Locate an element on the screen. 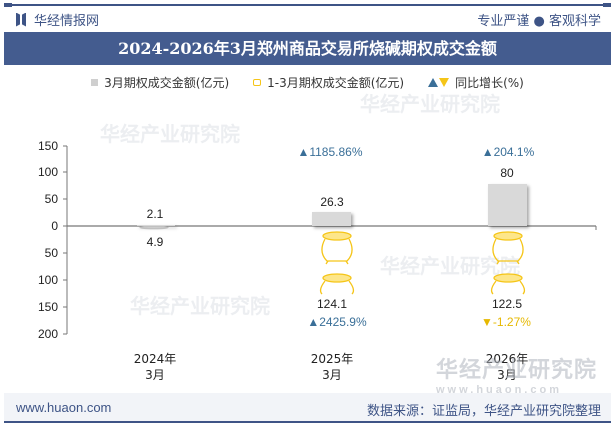  legend-item-march: 3月期权成交金额(亿元) is located at coordinates (160, 82).